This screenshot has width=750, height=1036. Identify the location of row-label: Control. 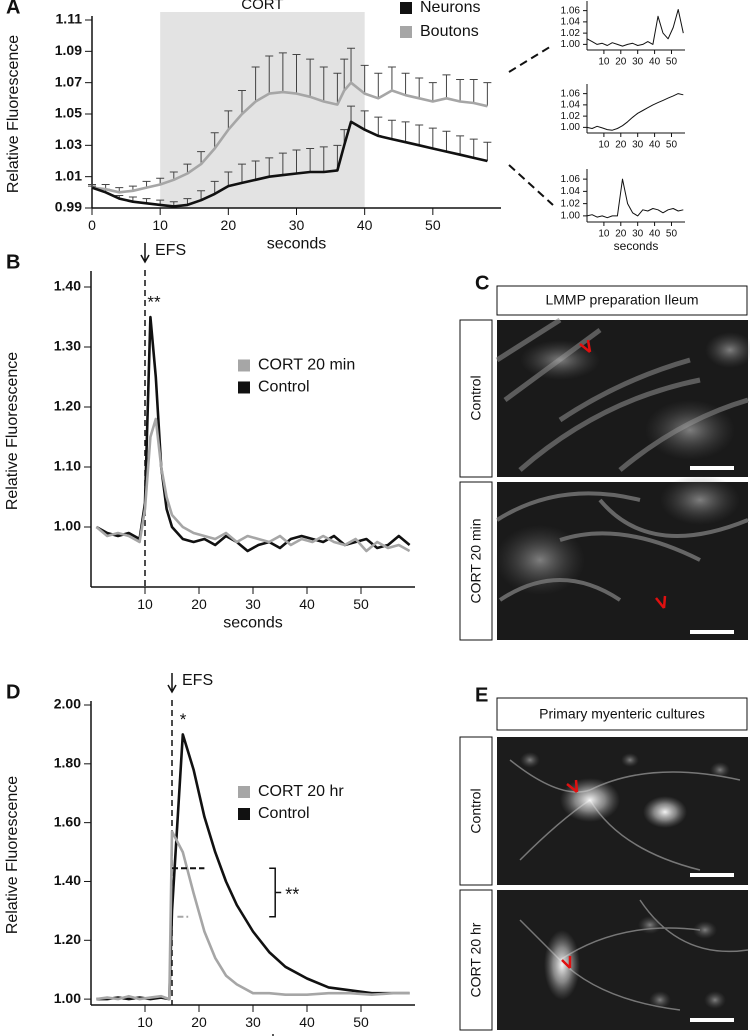
(476, 397).